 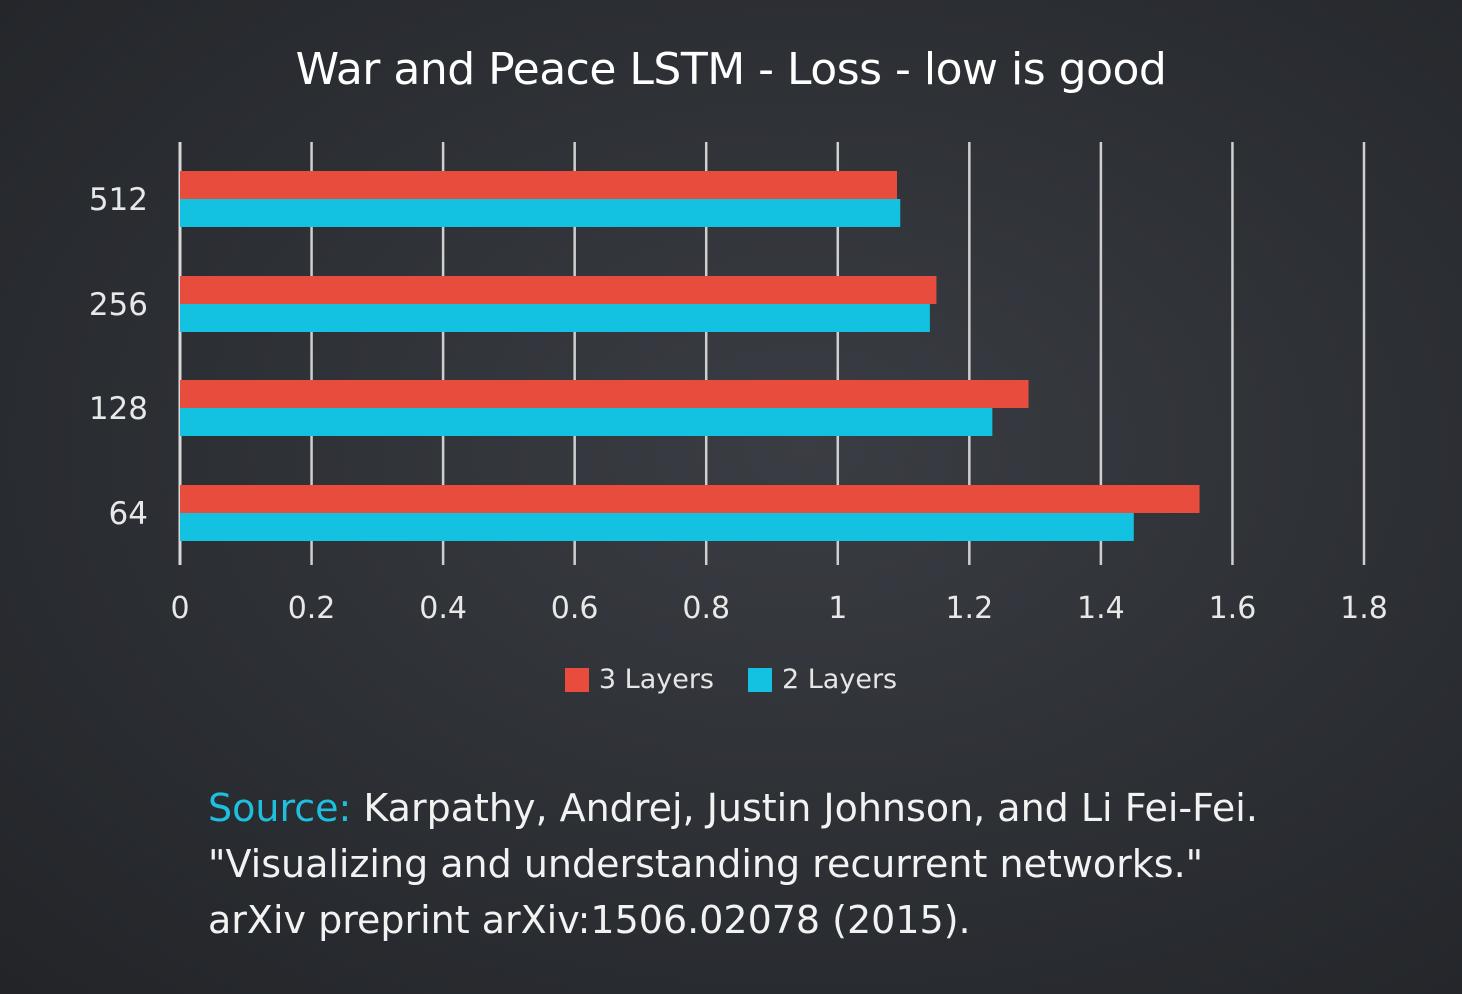 I want to click on y-tick-label-64: 64, so click(x=128, y=514).